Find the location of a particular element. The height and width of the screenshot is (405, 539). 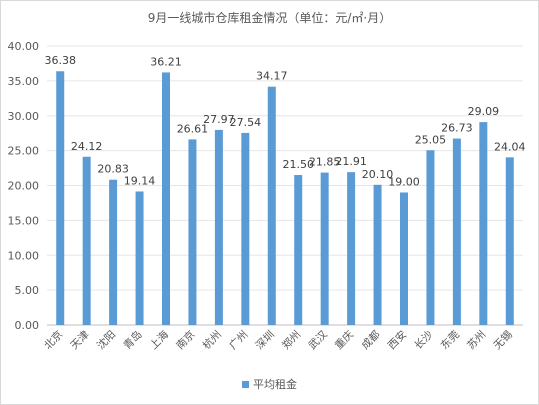

y-tick-label: 0.00 is located at coordinates (27, 325).